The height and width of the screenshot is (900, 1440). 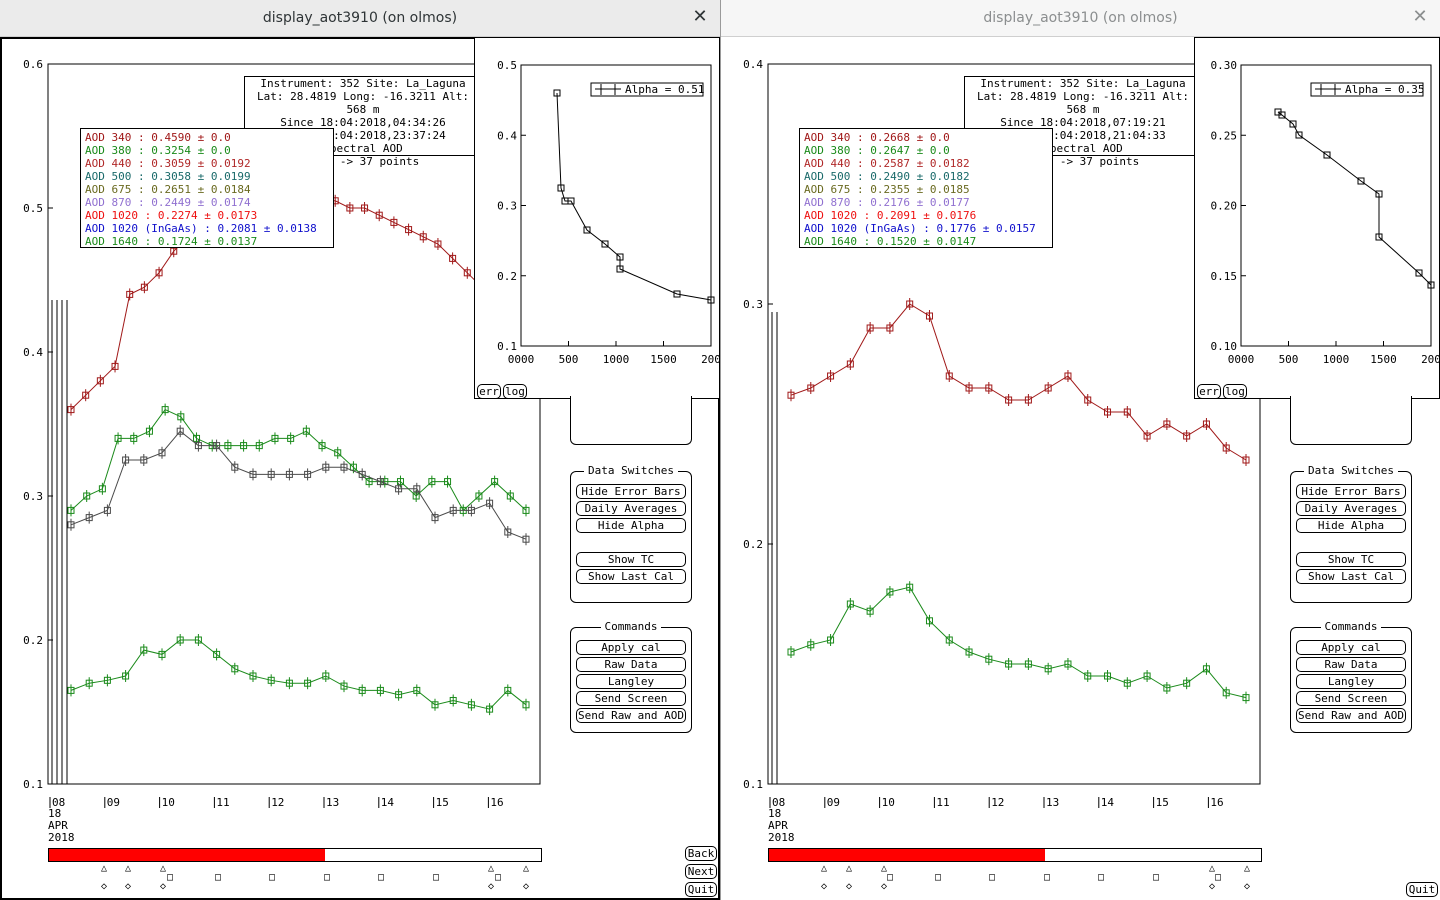 I want to click on titlebar-right: display_aot3910 (on olmos) ✕, so click(x=1080, y=18).